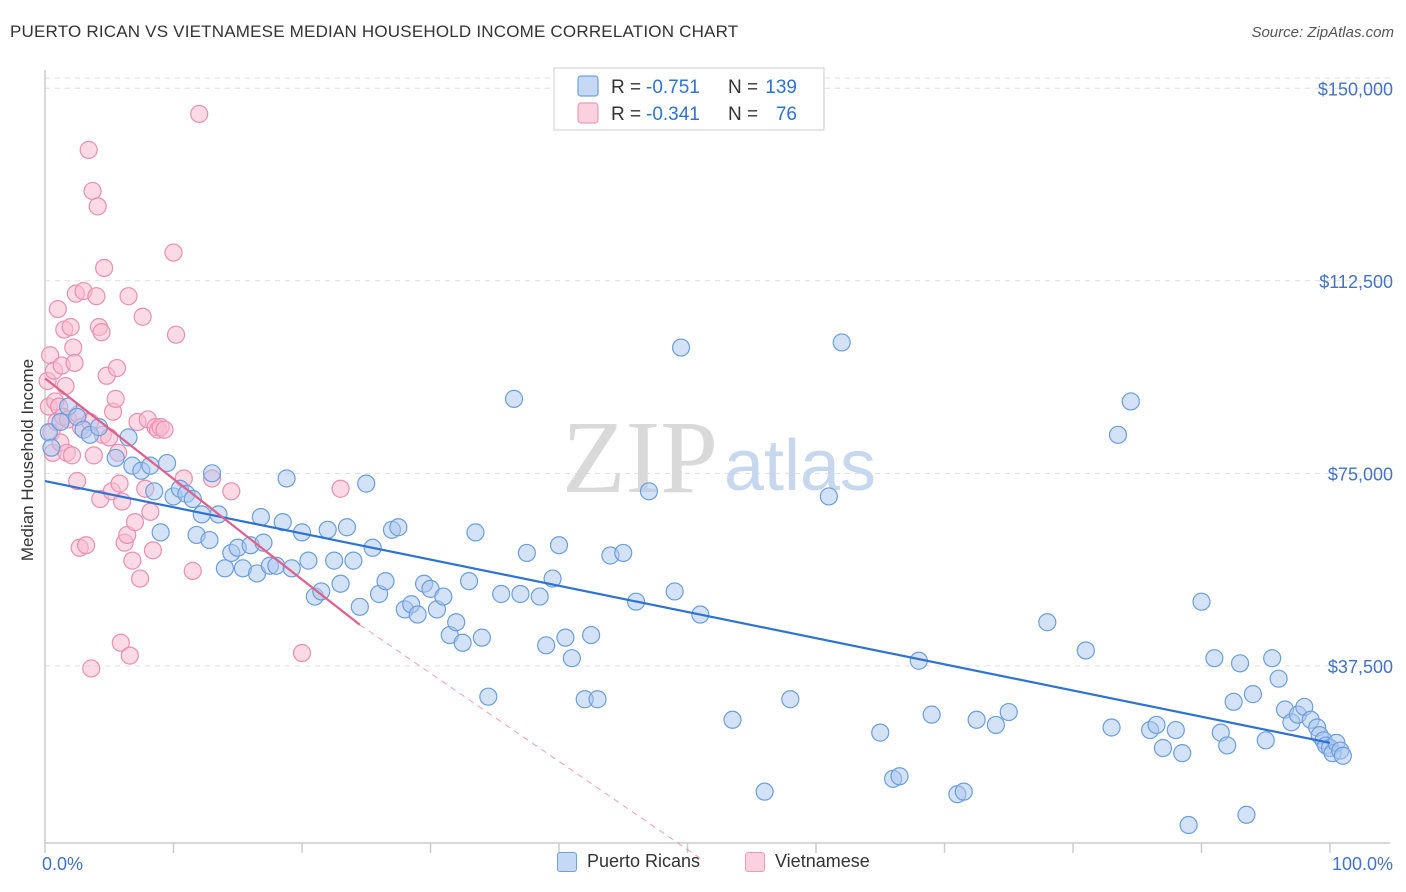 The width and height of the screenshot is (1406, 892). I want to click on x-tick-label-max: 100.0%, so click(1362, 864).